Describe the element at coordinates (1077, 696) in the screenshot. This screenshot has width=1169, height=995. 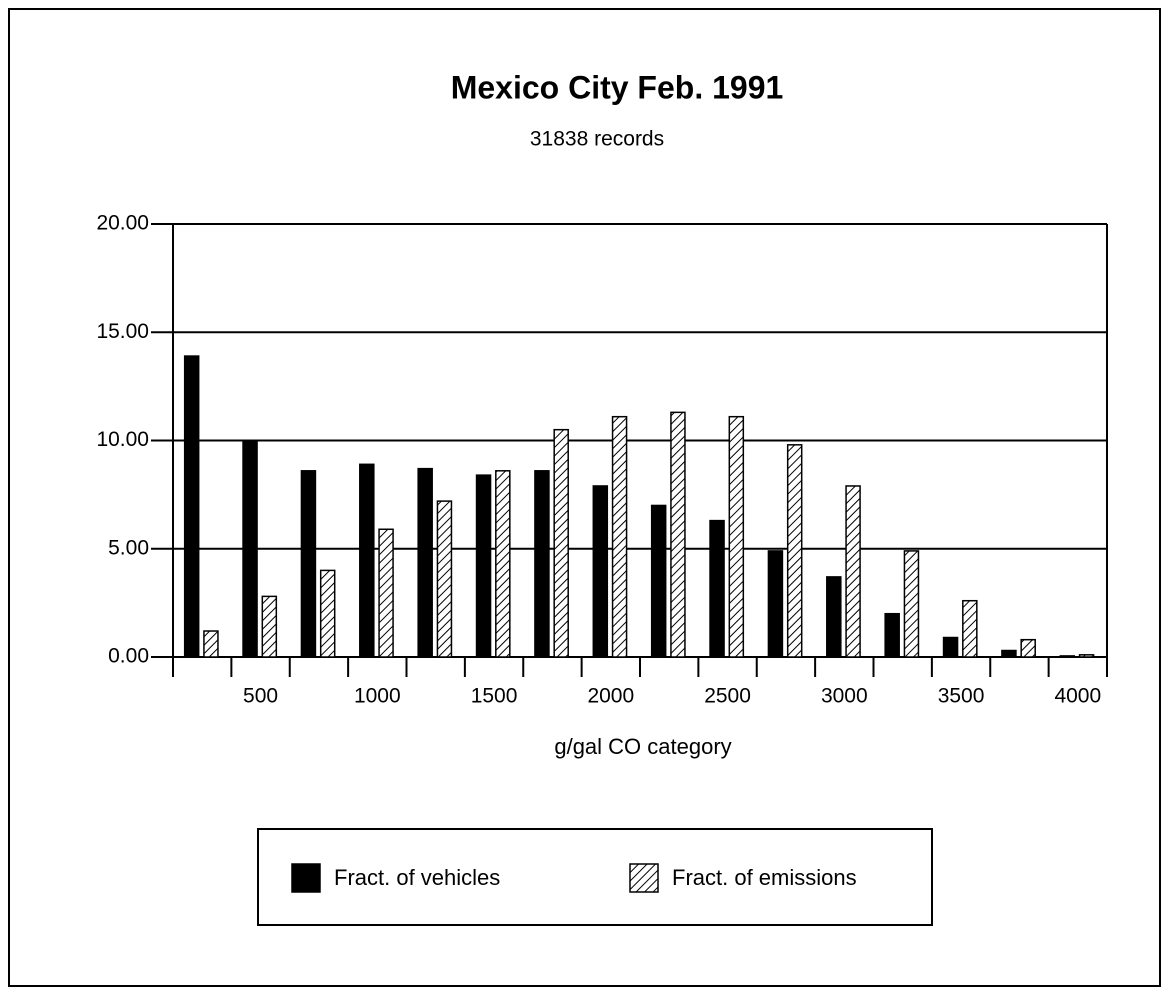
I see `x-tick-label: 4000` at that location.